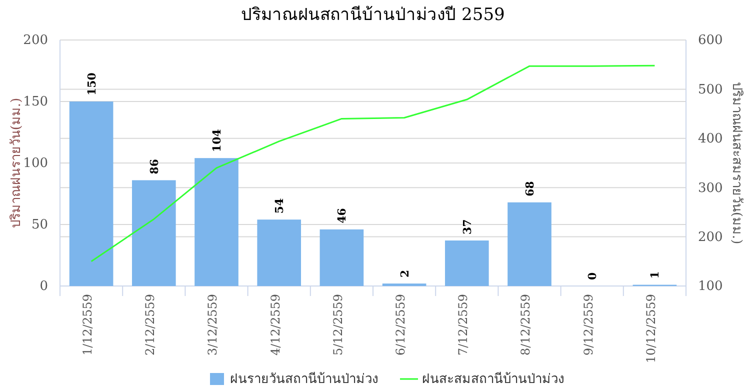  I want to click on x-tick-label: 9/12/2559, so click(588, 325).